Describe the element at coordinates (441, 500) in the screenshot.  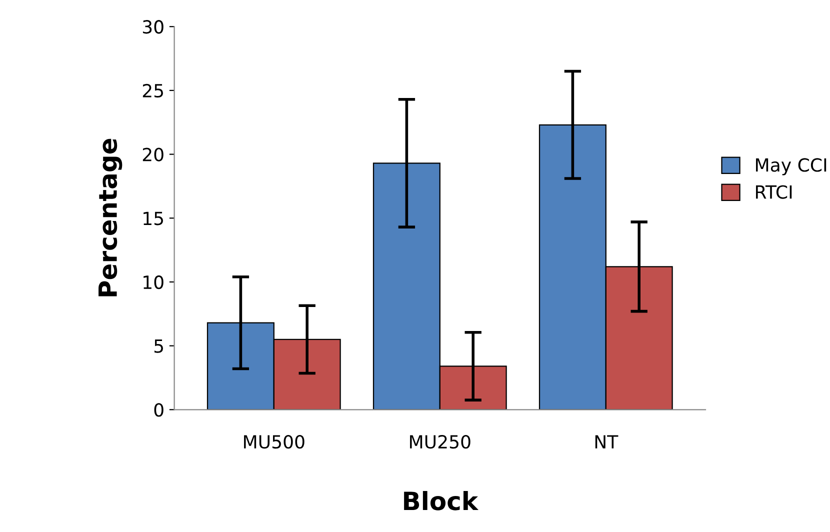
I see `x-axis-title: Block` at that location.